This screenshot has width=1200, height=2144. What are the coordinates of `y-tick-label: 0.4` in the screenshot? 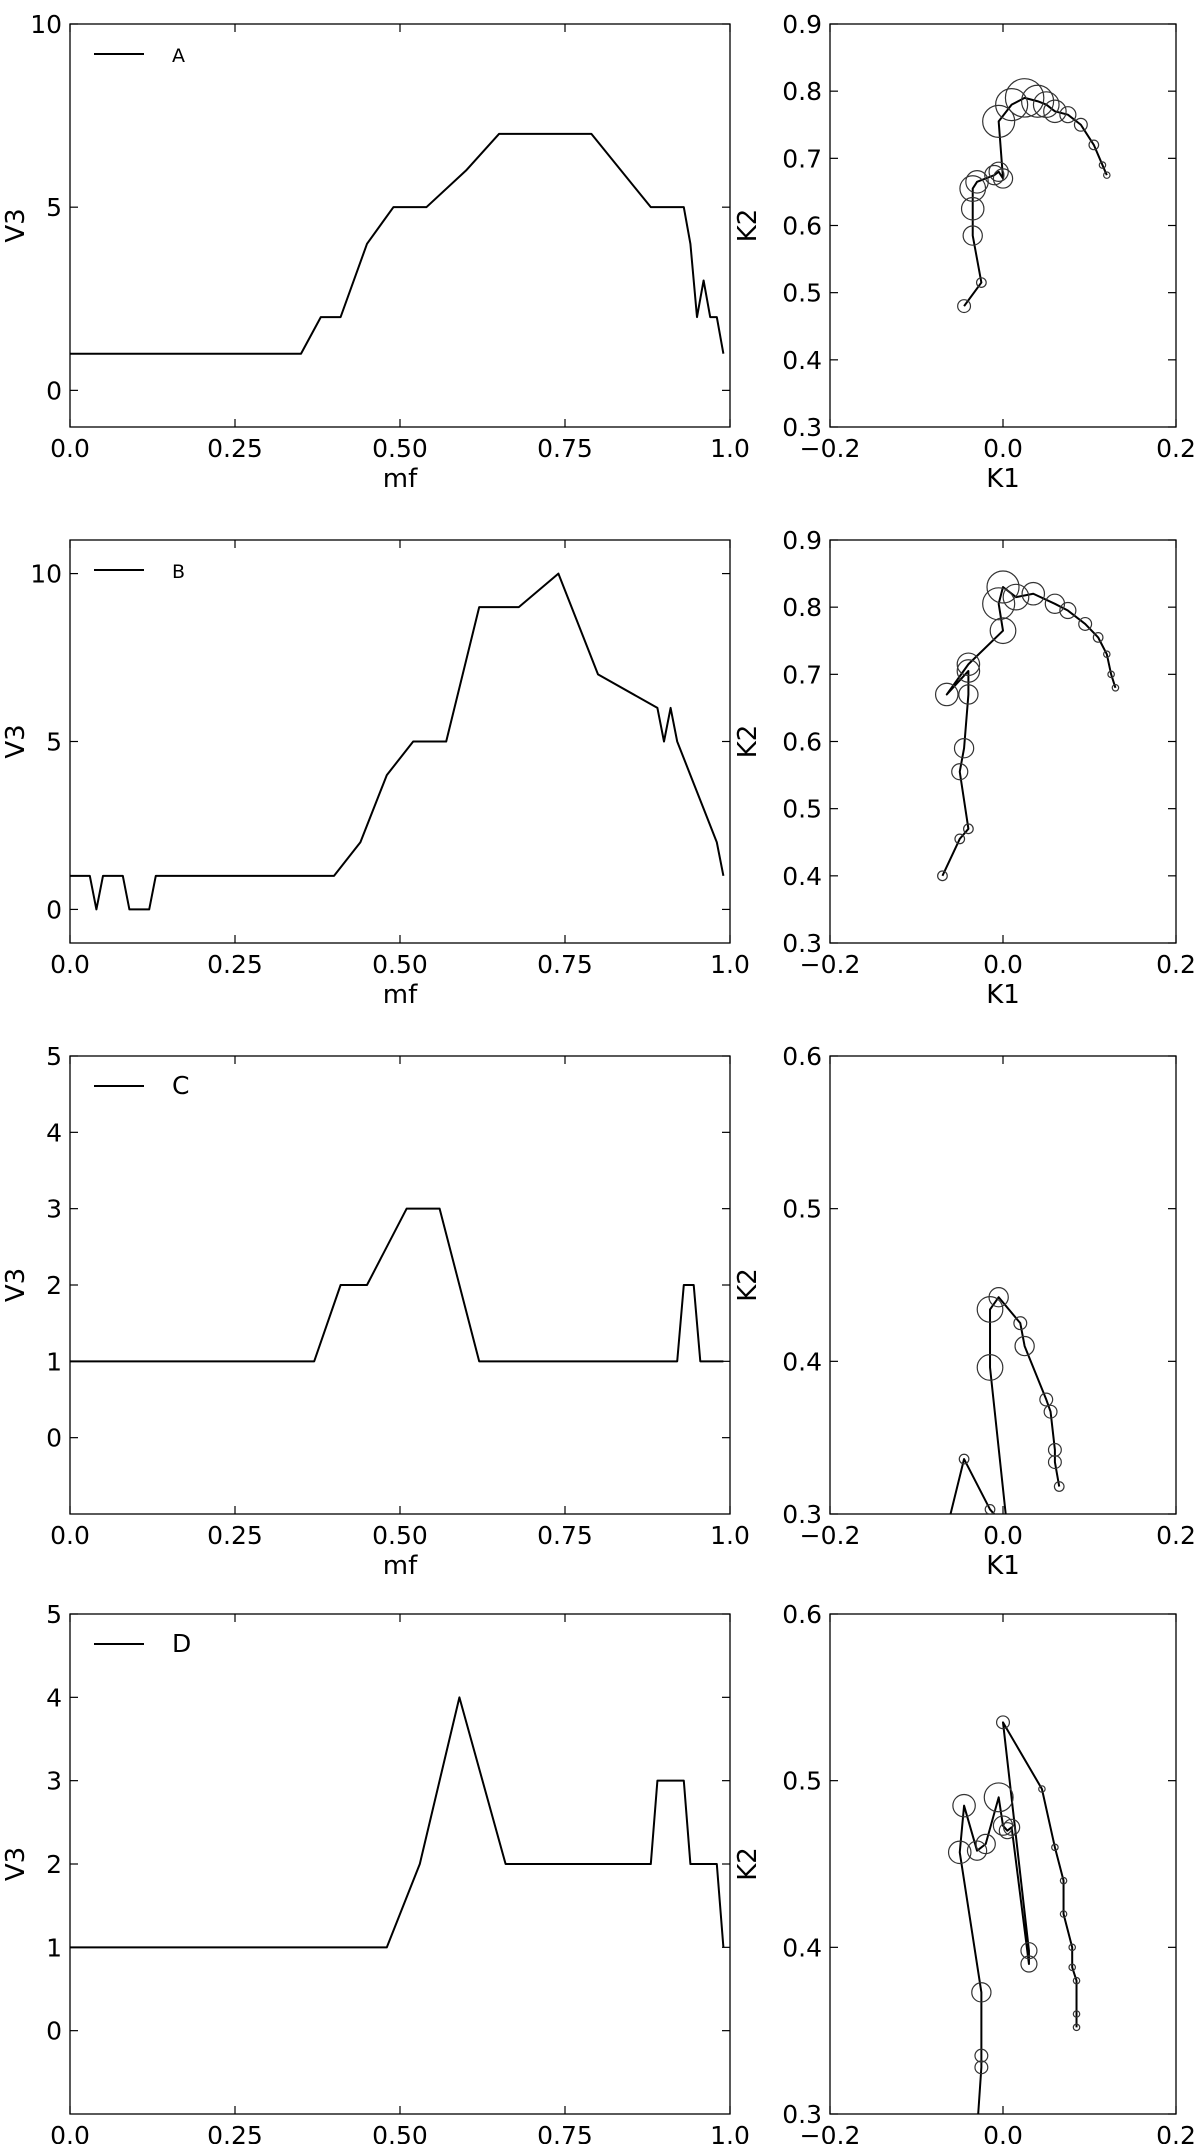 It's located at (802, 1947).